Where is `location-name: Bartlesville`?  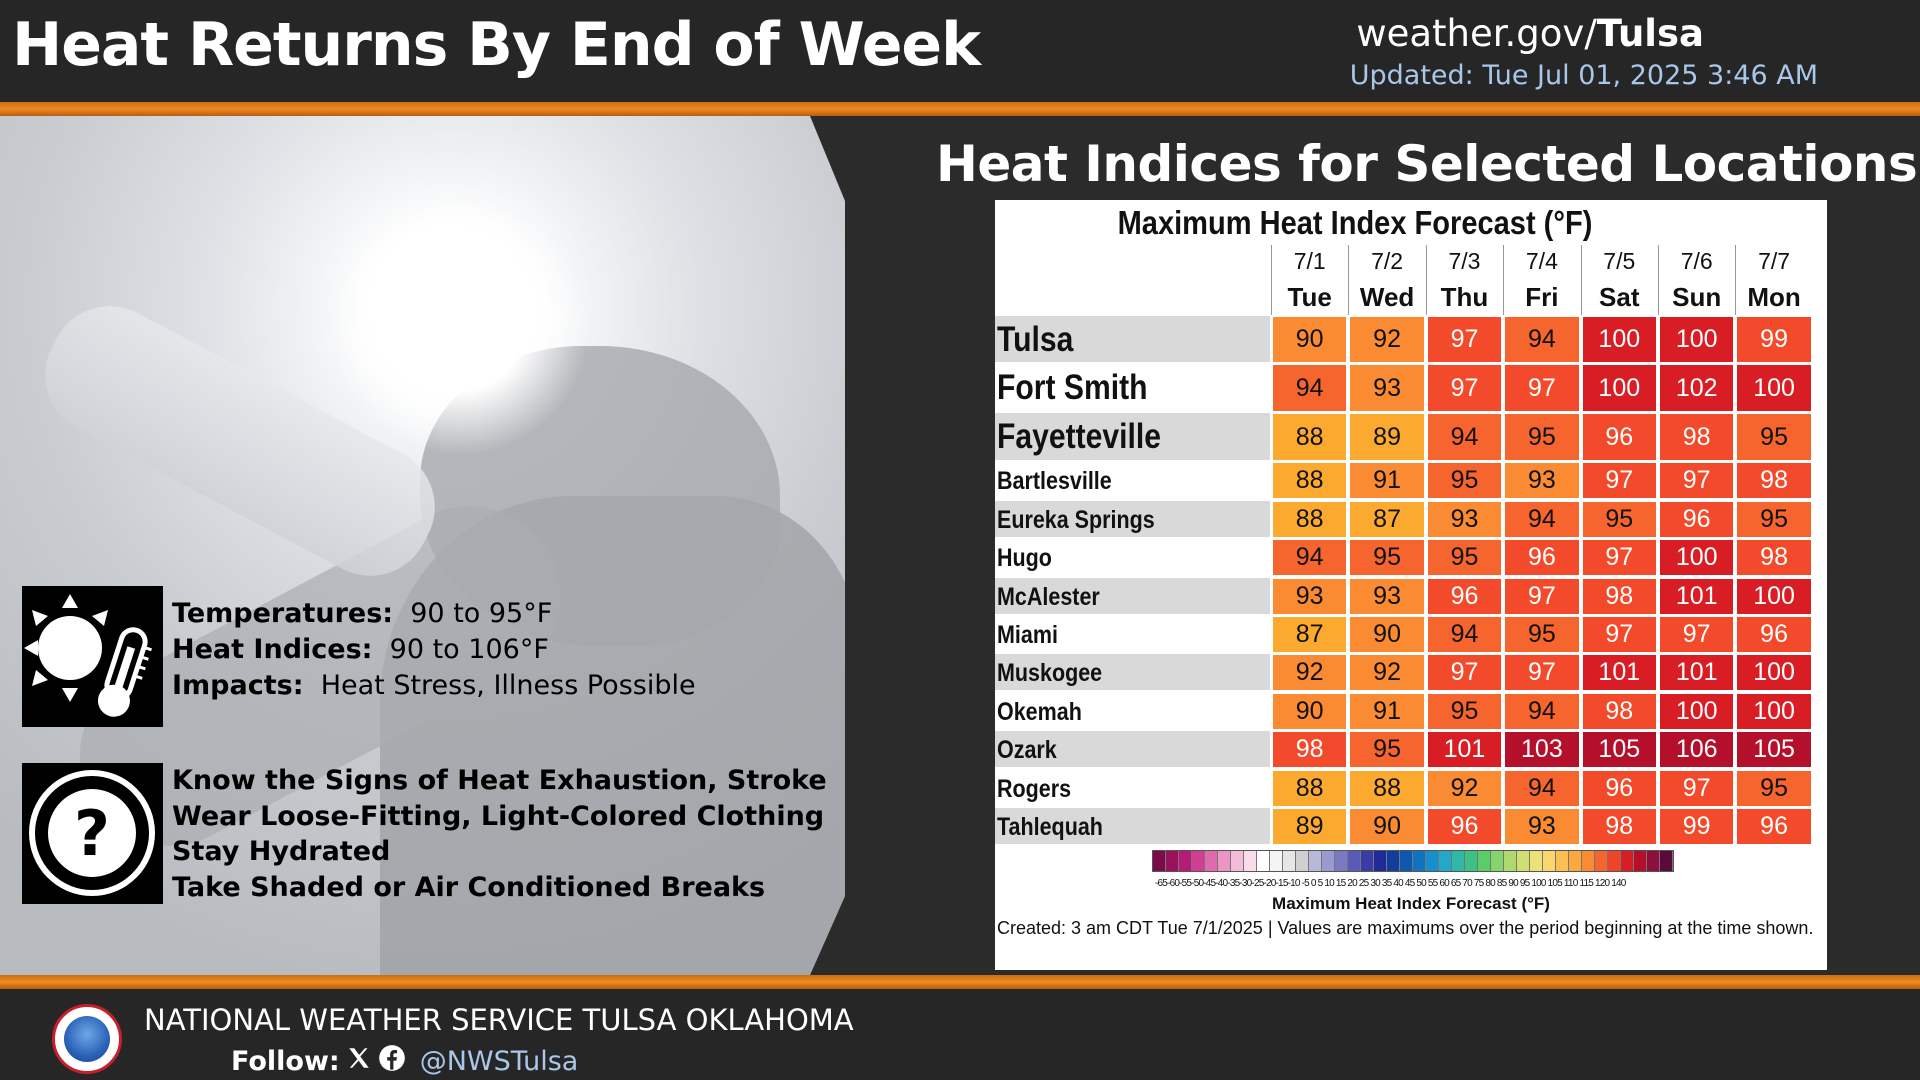
location-name: Bartlesville is located at coordinates (1054, 480).